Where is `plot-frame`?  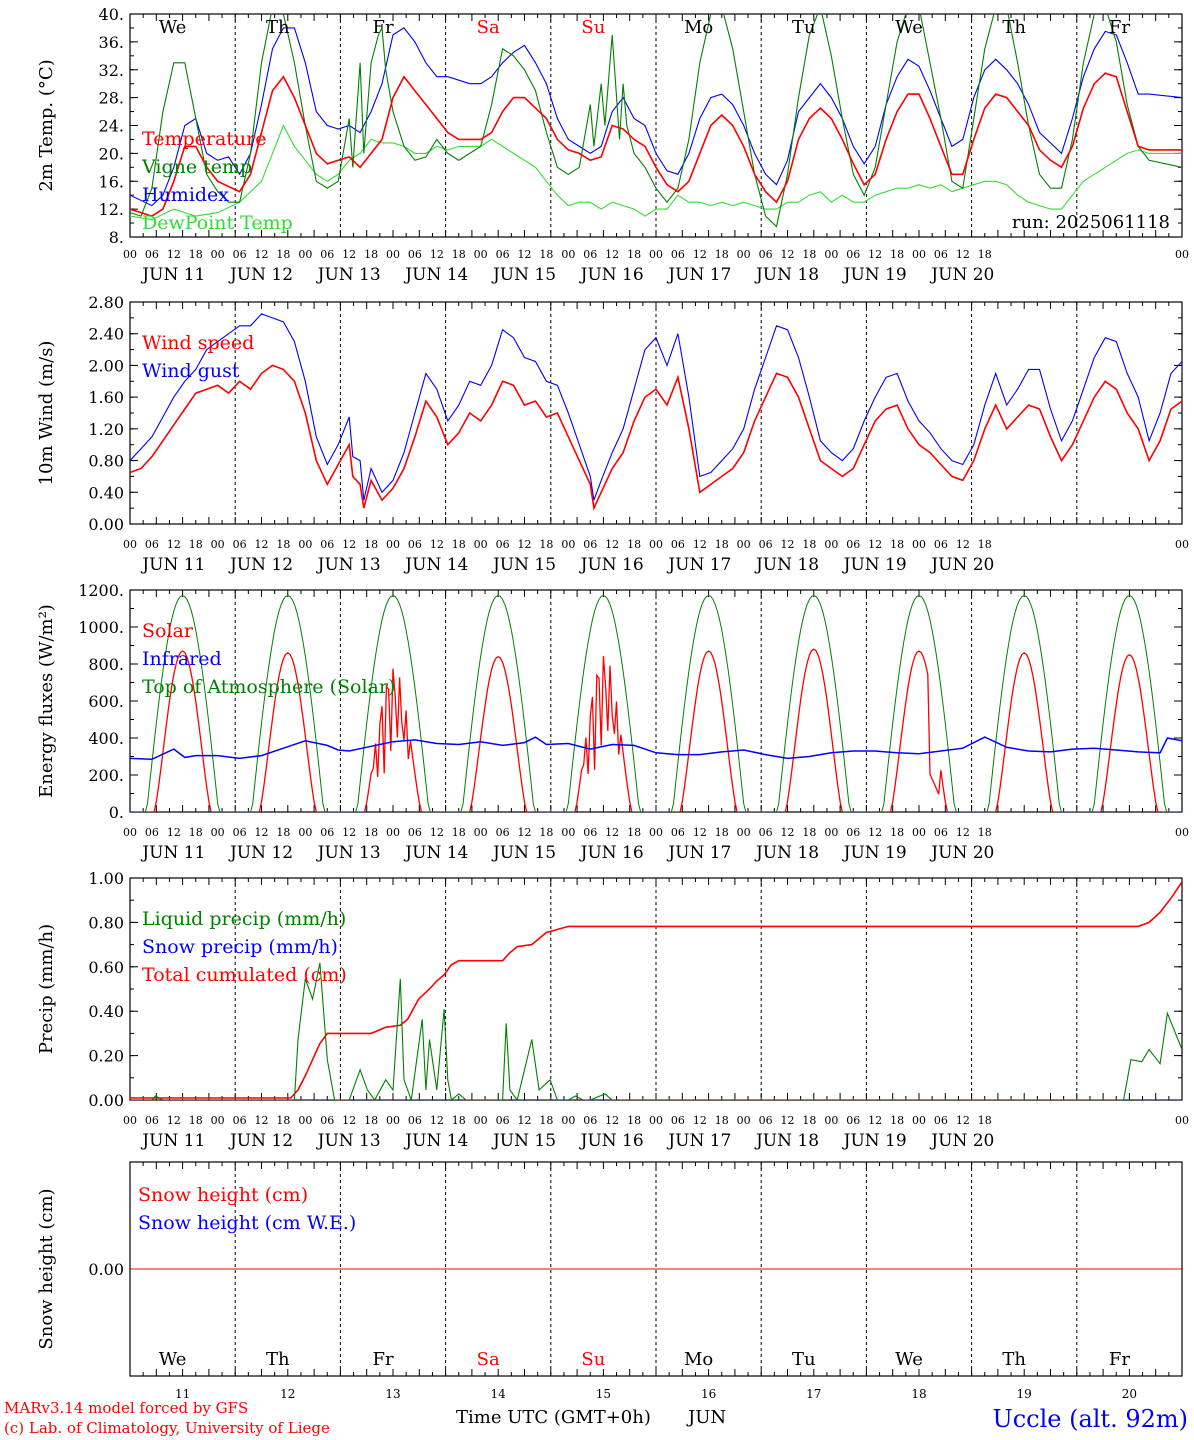 plot-frame is located at coordinates (656, 125).